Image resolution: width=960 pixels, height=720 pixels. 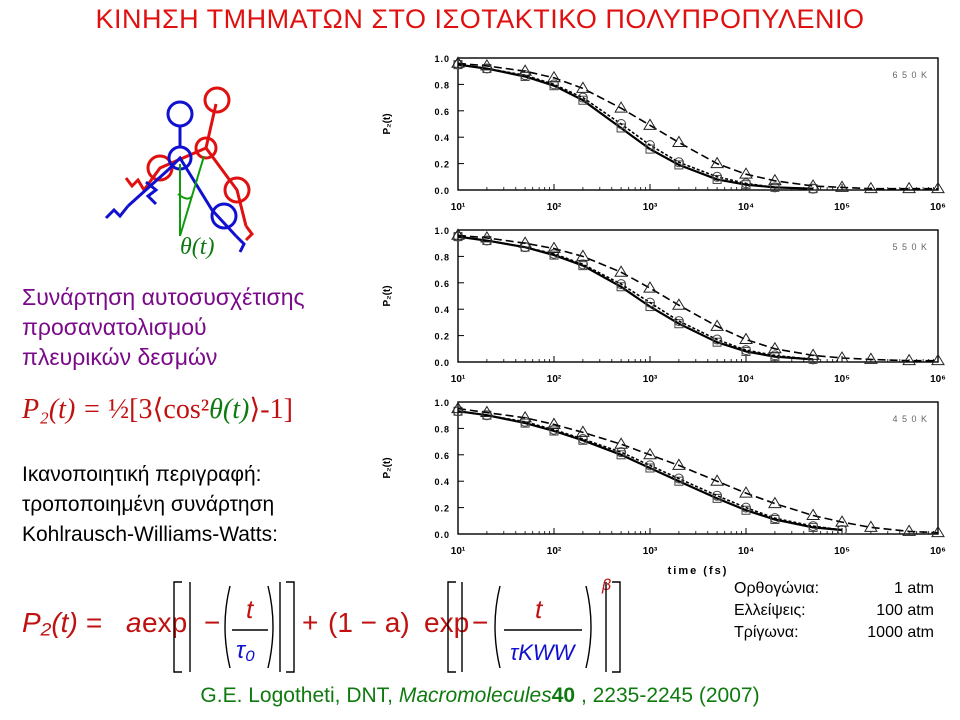 I want to click on y-tick-label: 0.0, so click(x=442, y=363).